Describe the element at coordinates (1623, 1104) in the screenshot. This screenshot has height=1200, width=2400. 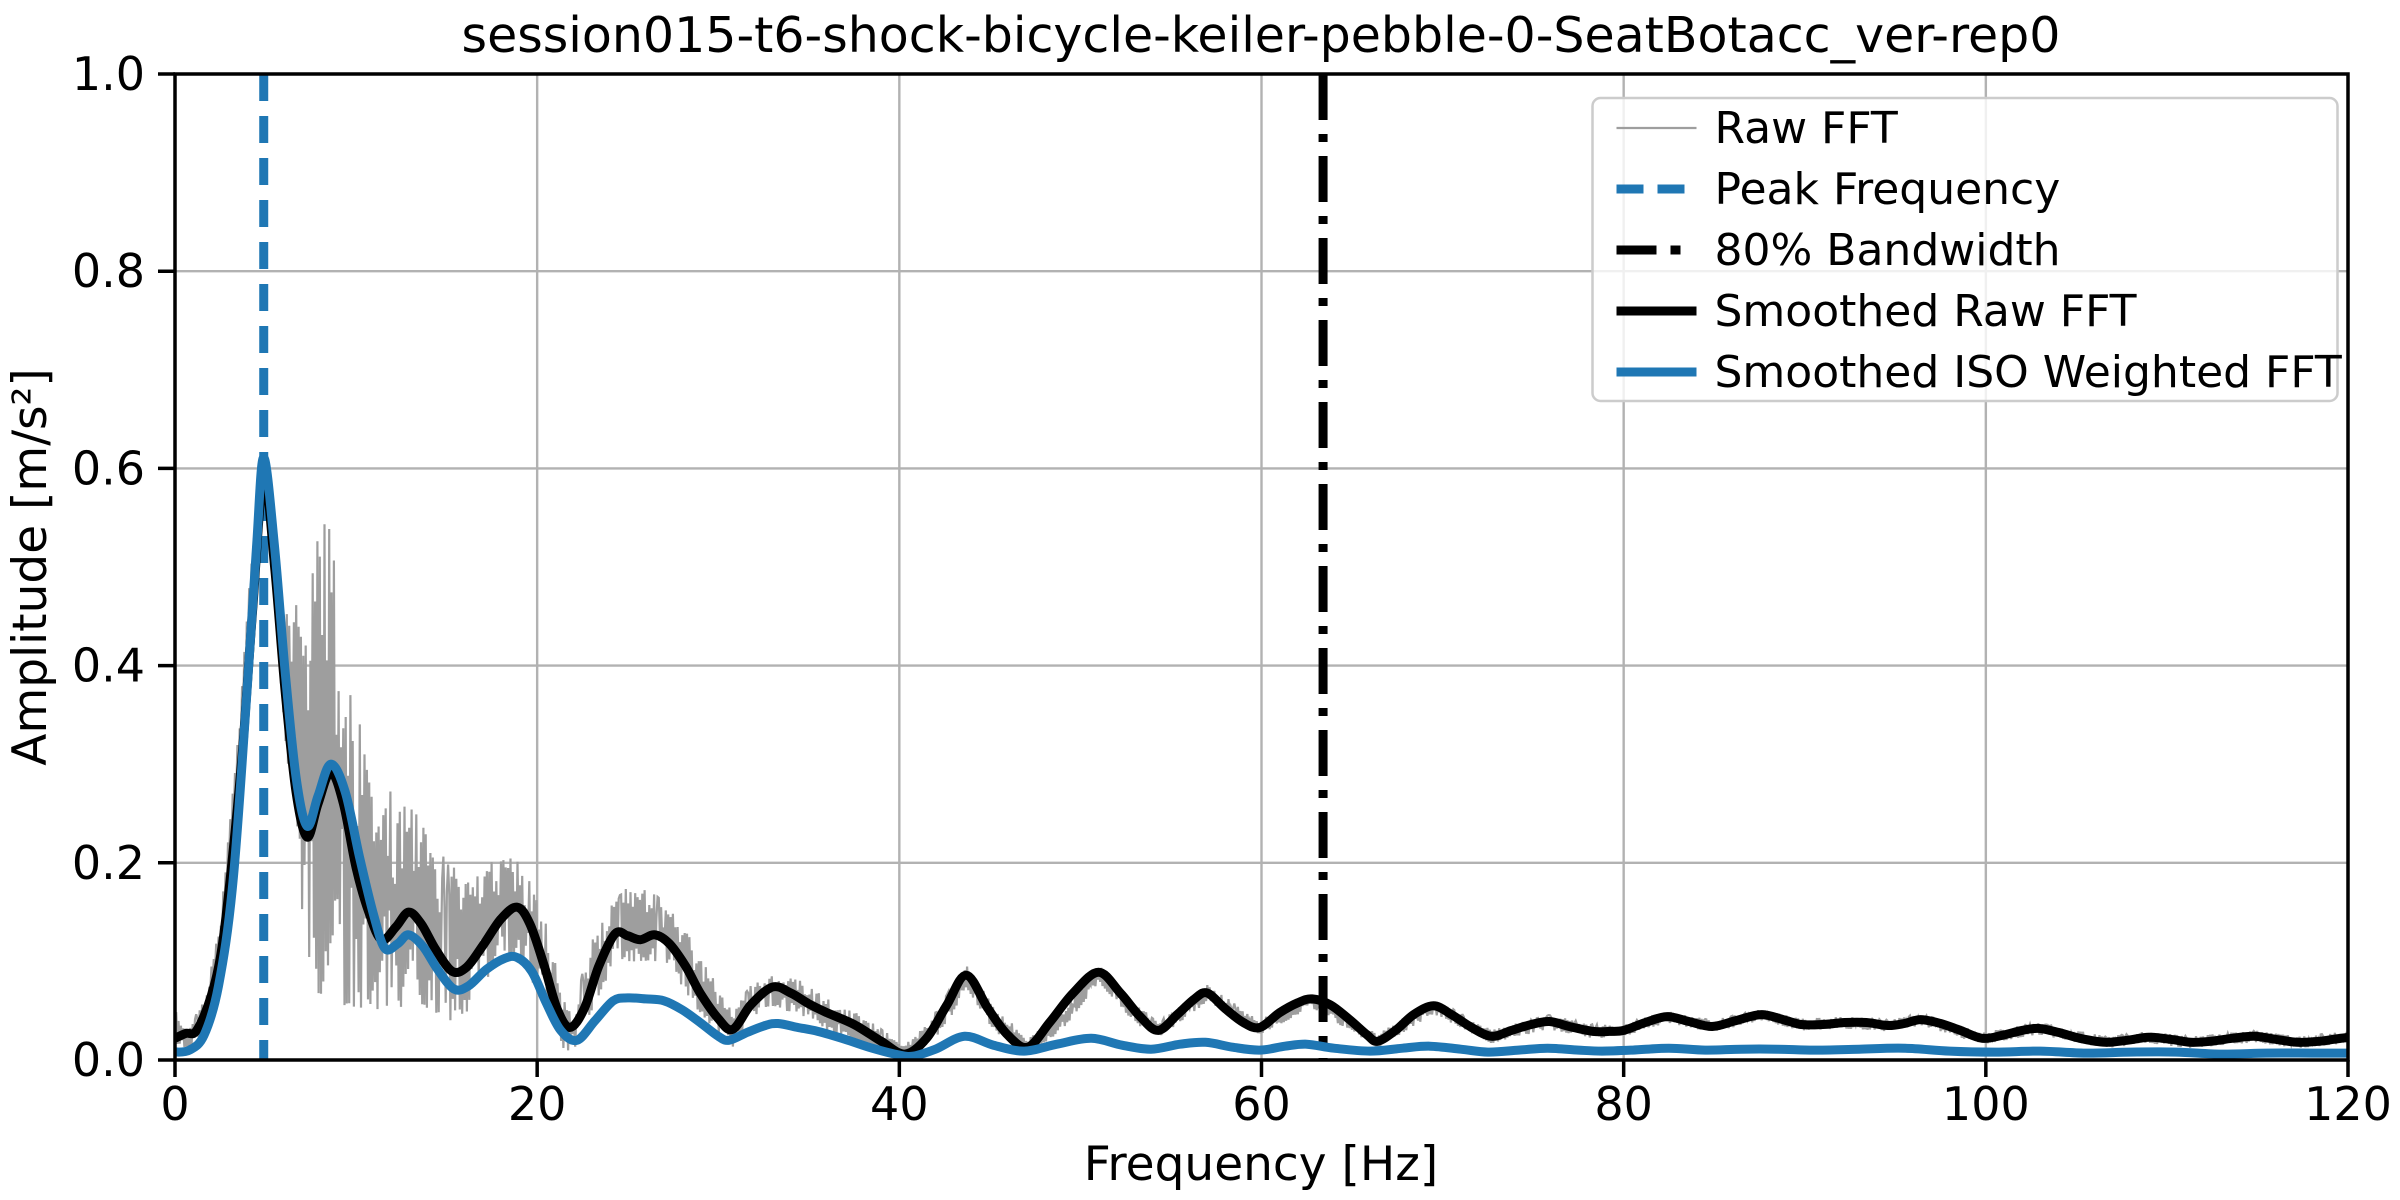
I see `x-tick-label: 80` at that location.